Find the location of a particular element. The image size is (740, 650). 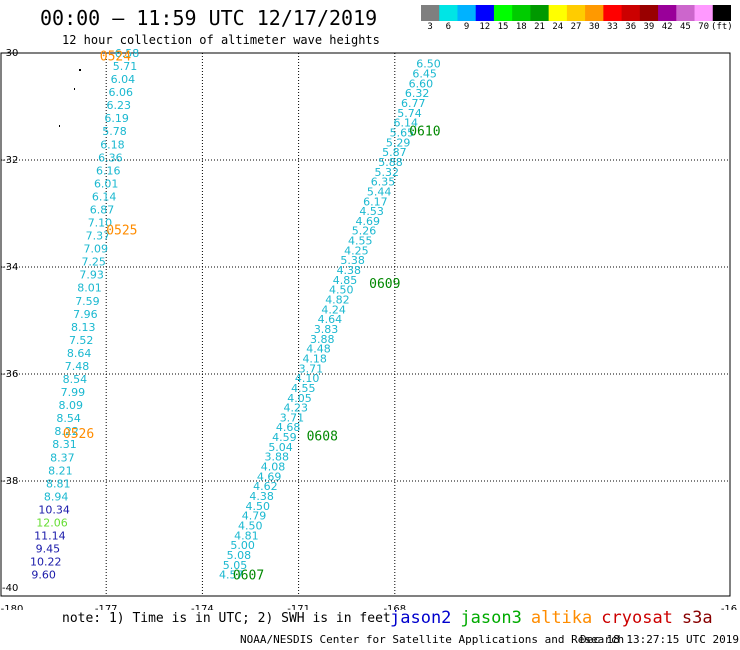

wave-height-value: 6.36 is located at coordinates (110, 157).